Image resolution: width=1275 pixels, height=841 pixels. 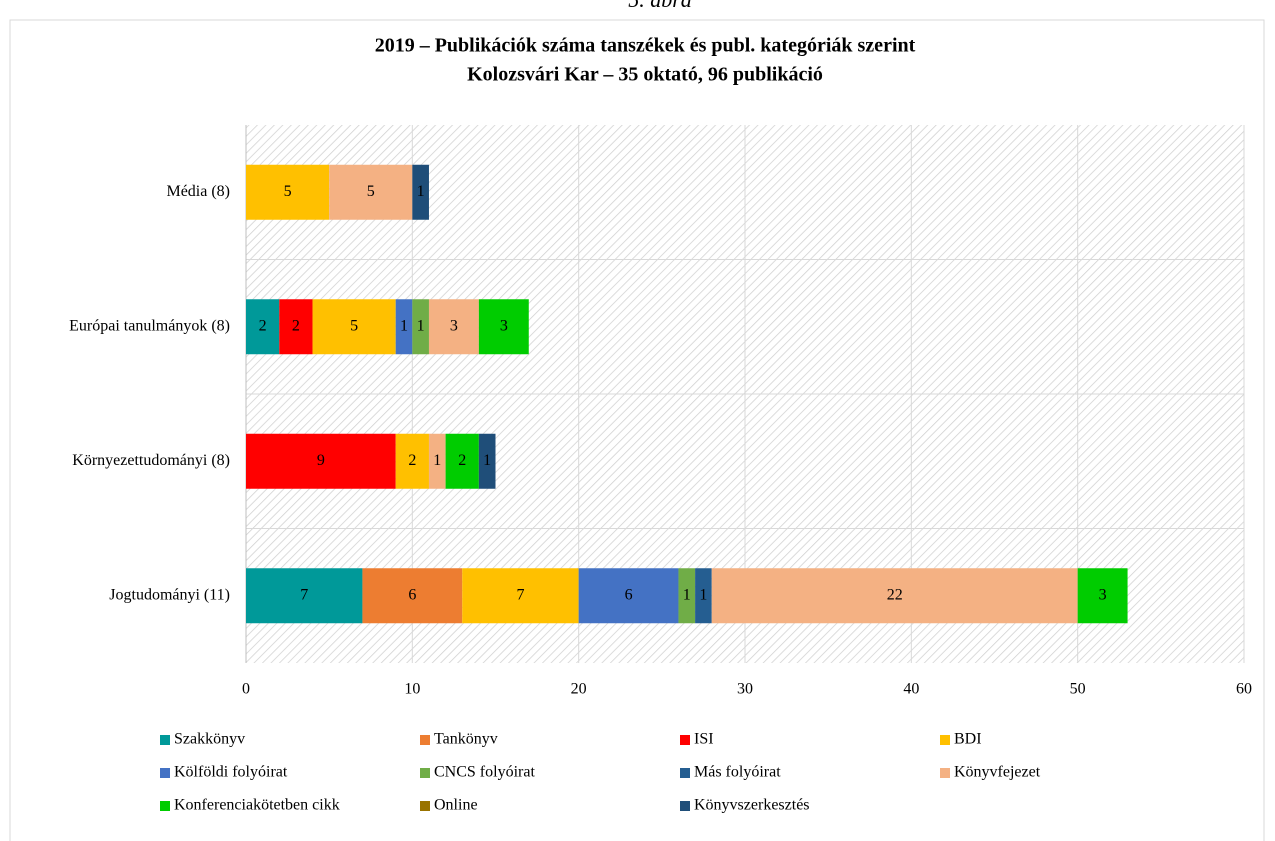 I want to click on legend-label: ISI, so click(x=704, y=739).